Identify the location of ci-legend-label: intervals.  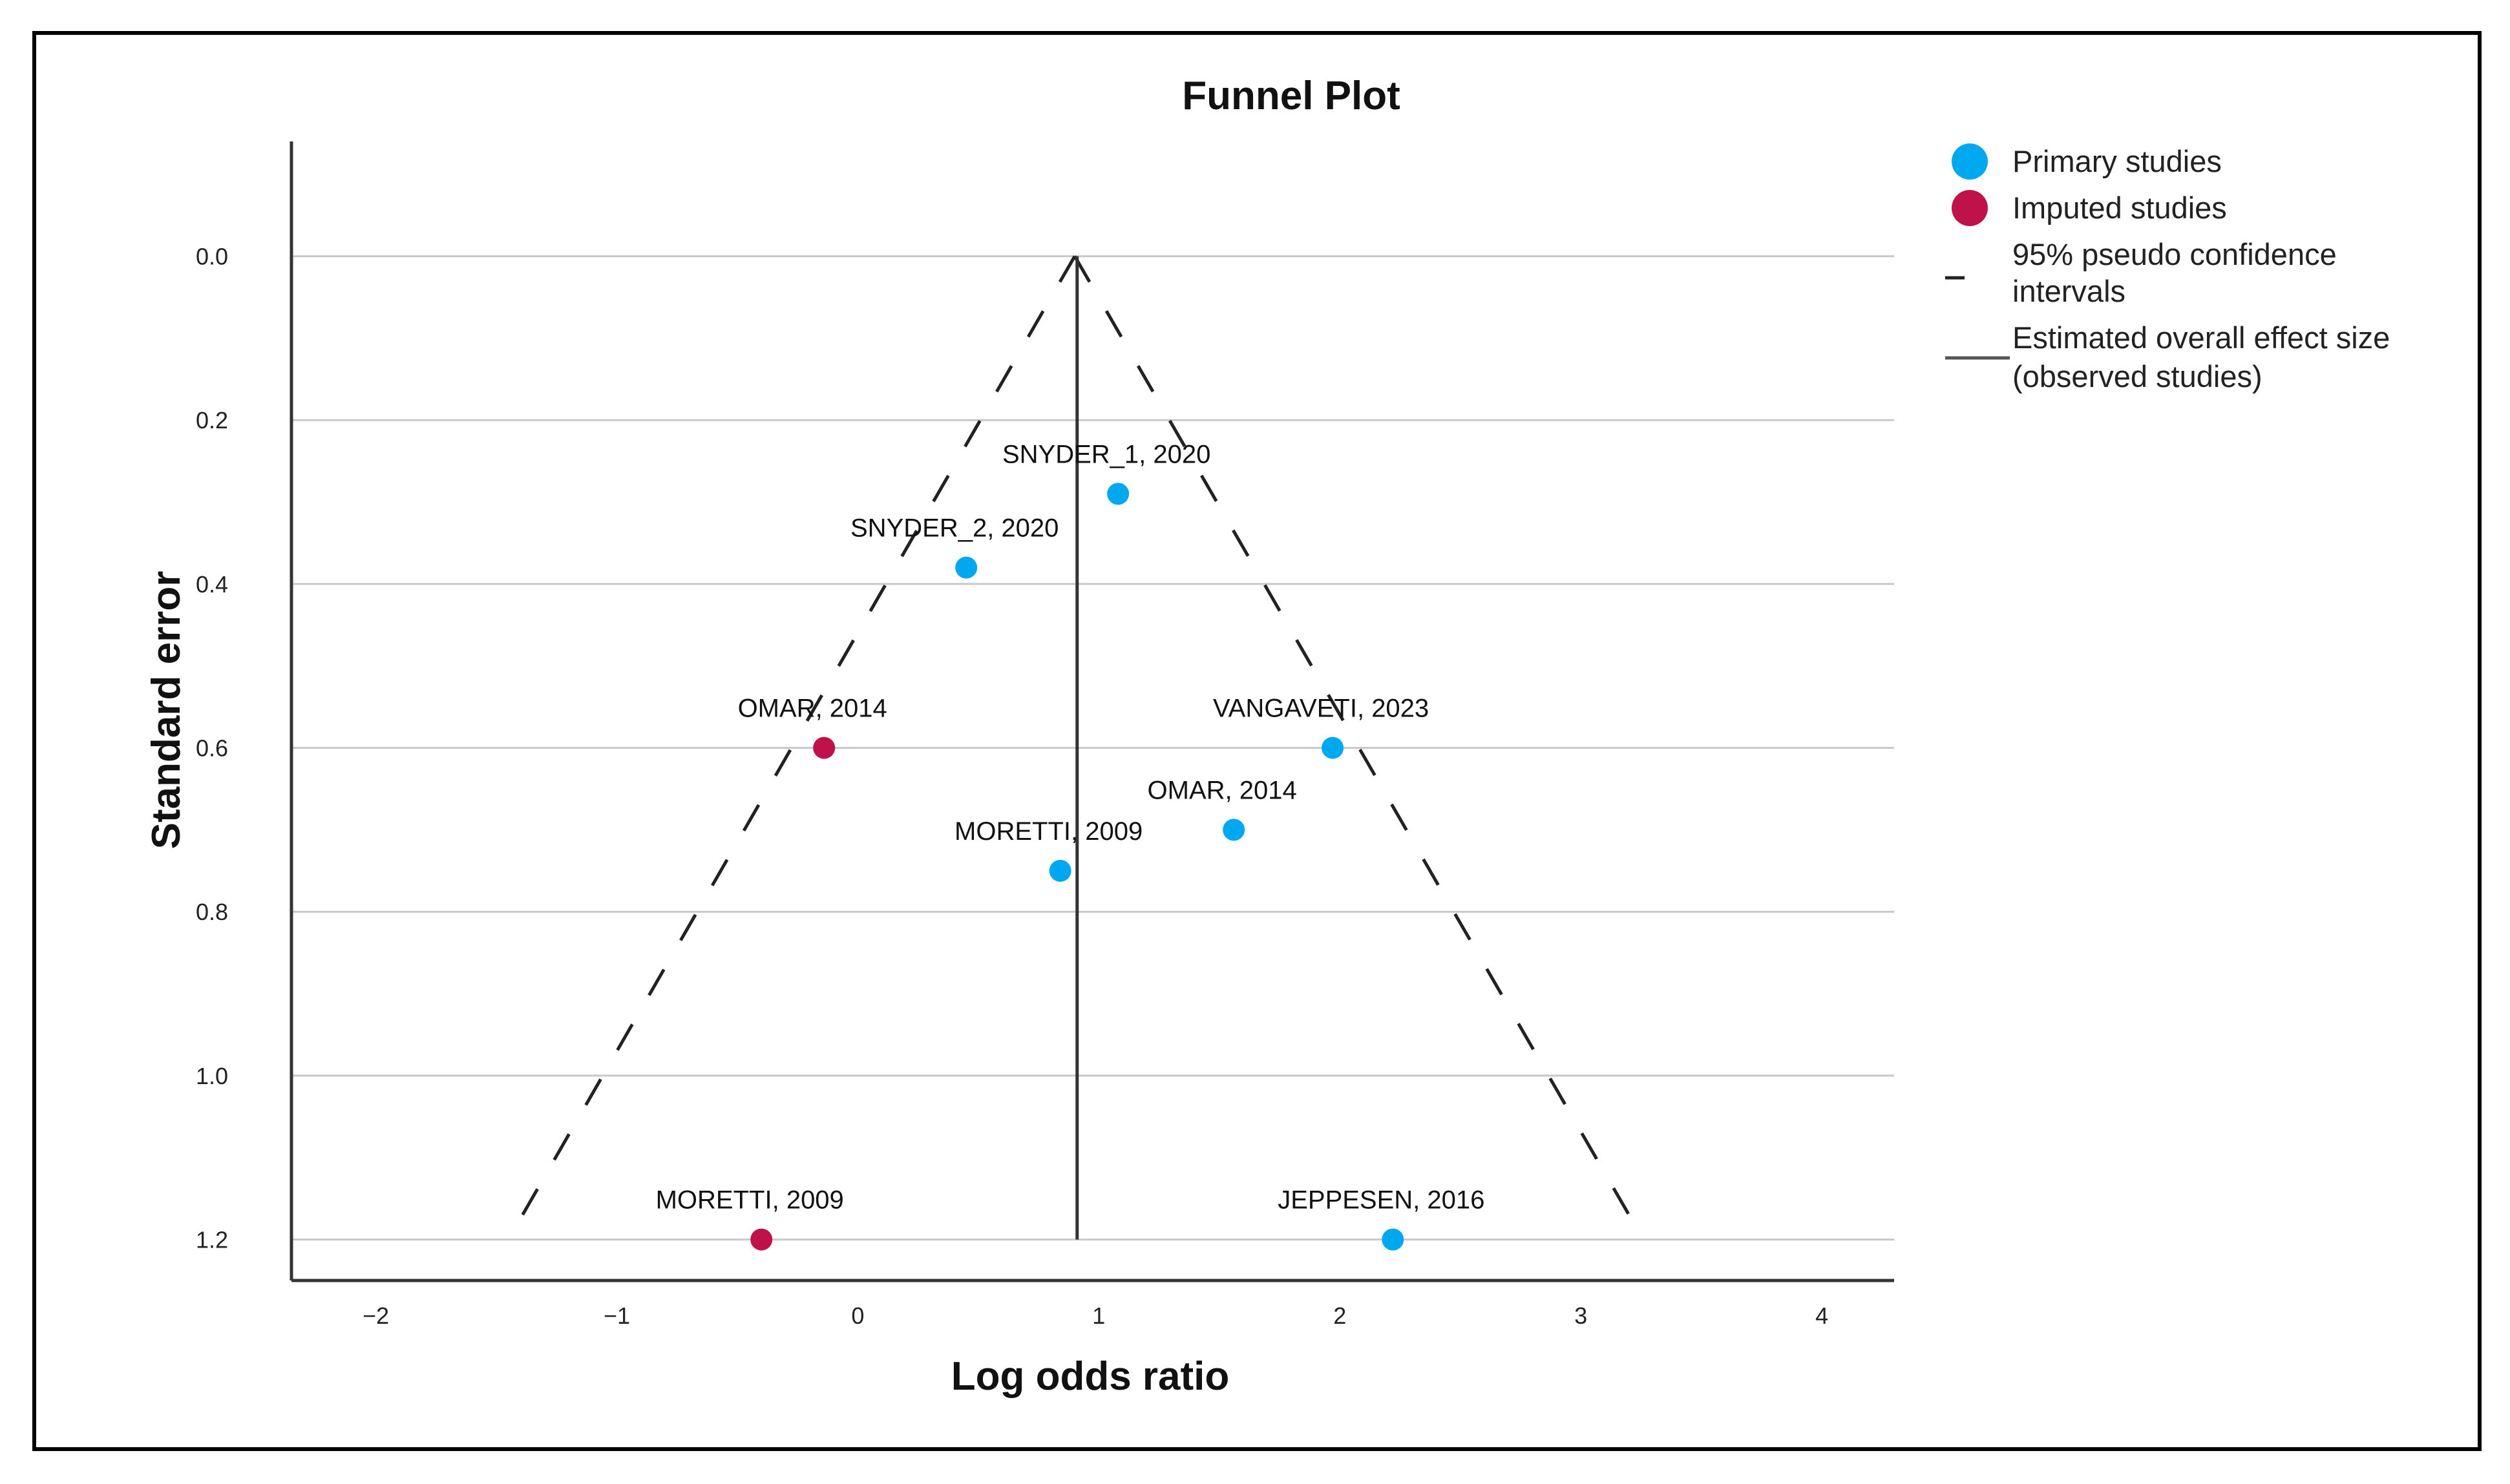
(2068, 291).